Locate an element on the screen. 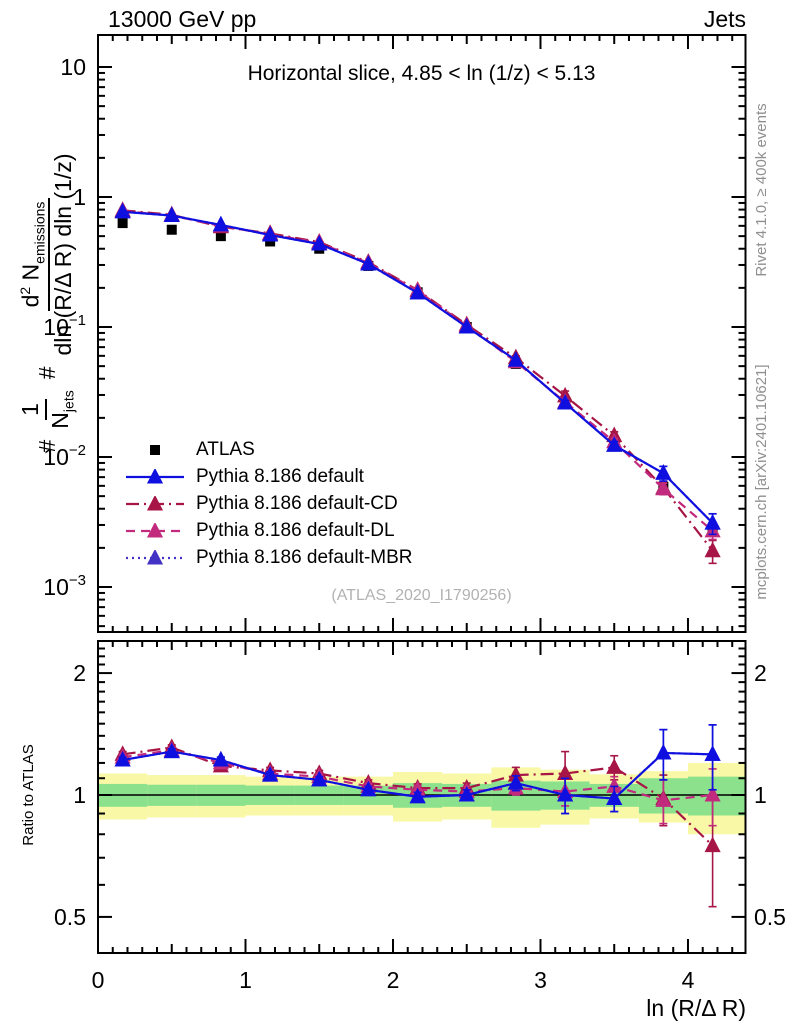 The image size is (786, 1024). legend-entry-1: Pythia 8.186 default is located at coordinates (269, 476).